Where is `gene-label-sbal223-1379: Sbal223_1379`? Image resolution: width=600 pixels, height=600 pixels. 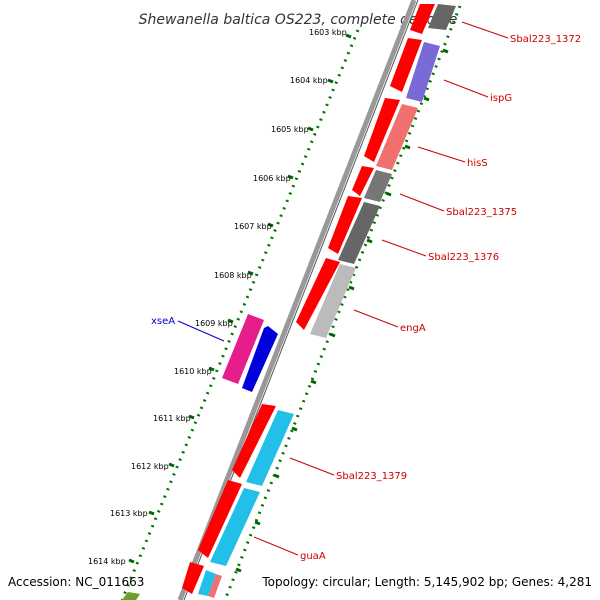 gene-label-sbal223-1379: Sbal223_1379 is located at coordinates (371, 476).